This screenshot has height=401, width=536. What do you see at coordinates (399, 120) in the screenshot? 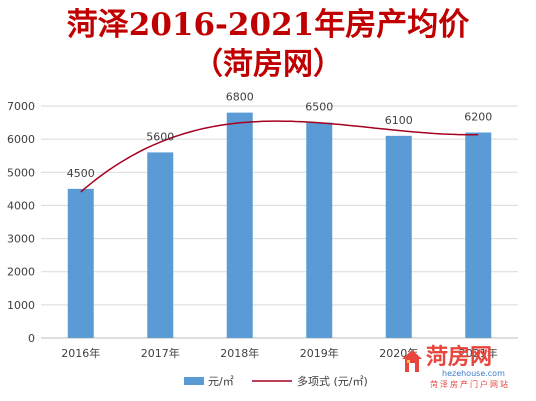
I see `data-label: 6100` at bounding box center [399, 120].